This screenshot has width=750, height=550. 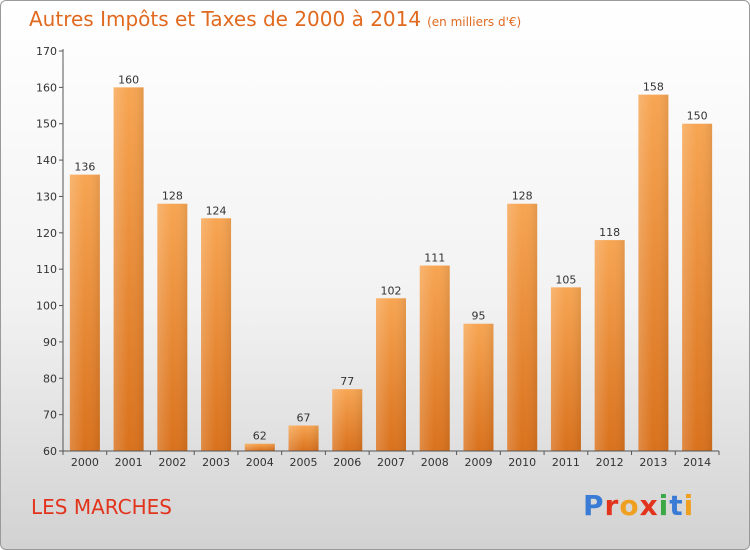 What do you see at coordinates (610, 462) in the screenshot?
I see `x-tick-label: 2012` at bounding box center [610, 462].